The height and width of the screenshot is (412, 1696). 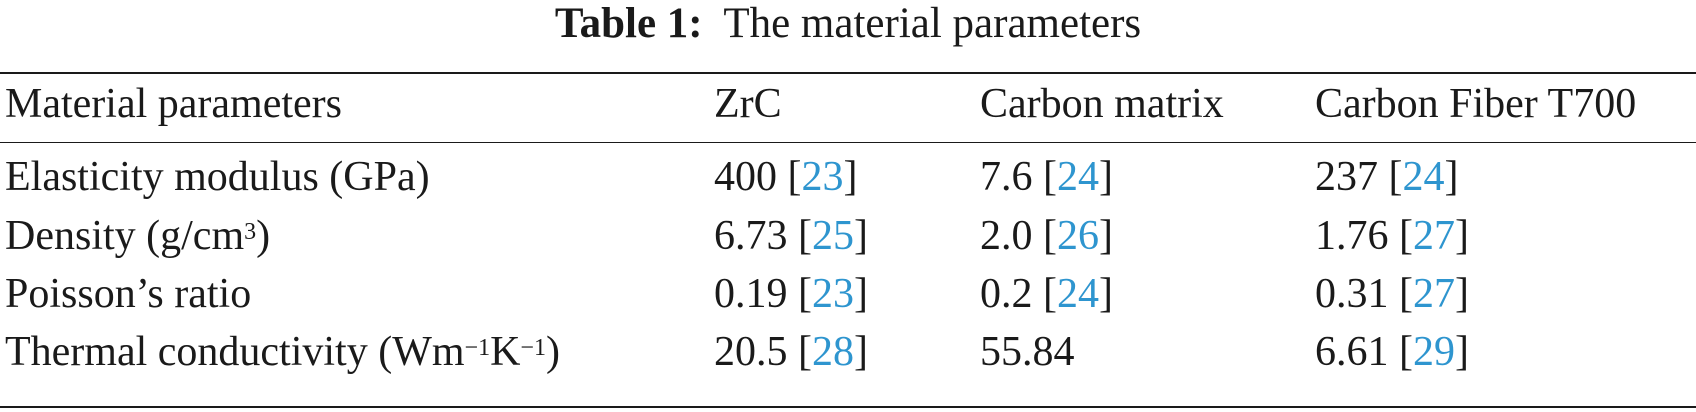 What do you see at coordinates (1346, 177) in the screenshot?
I see `value: 237` at bounding box center [1346, 177].